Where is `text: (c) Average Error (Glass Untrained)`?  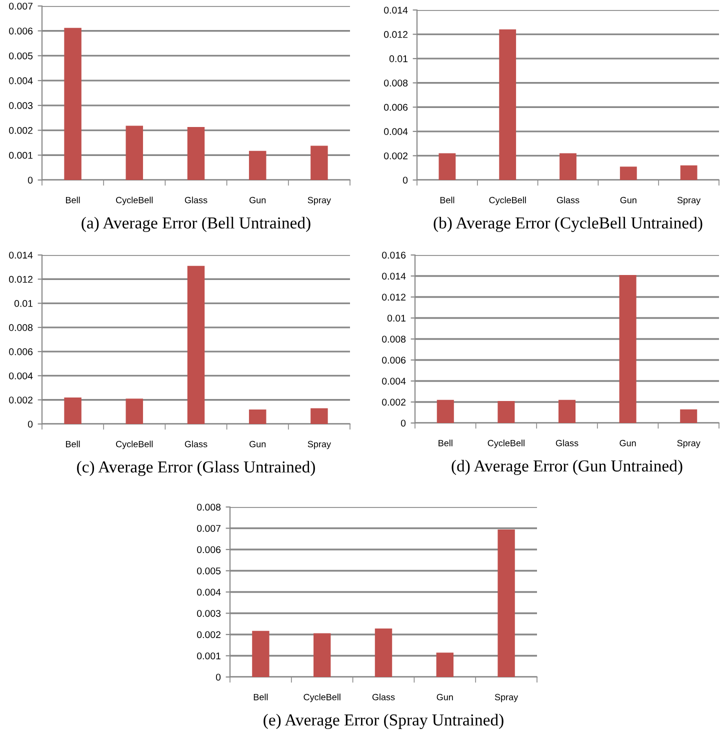
text: (c) Average Error (Glass Untrained) is located at coordinates (196, 468).